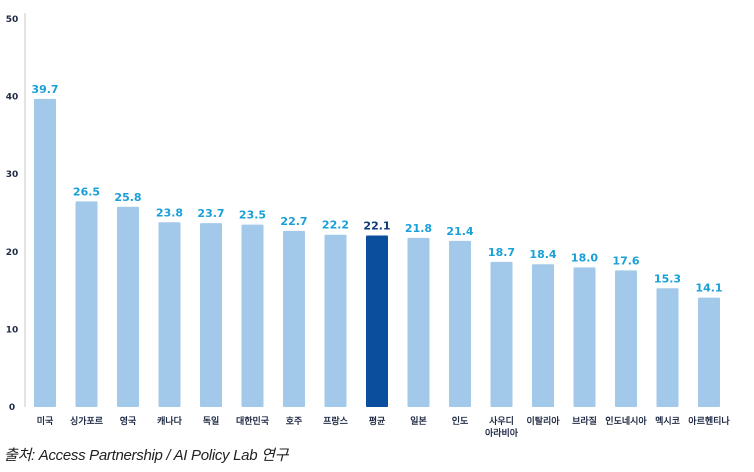  I want to click on x-tick-label: 프랑스, so click(336, 421).